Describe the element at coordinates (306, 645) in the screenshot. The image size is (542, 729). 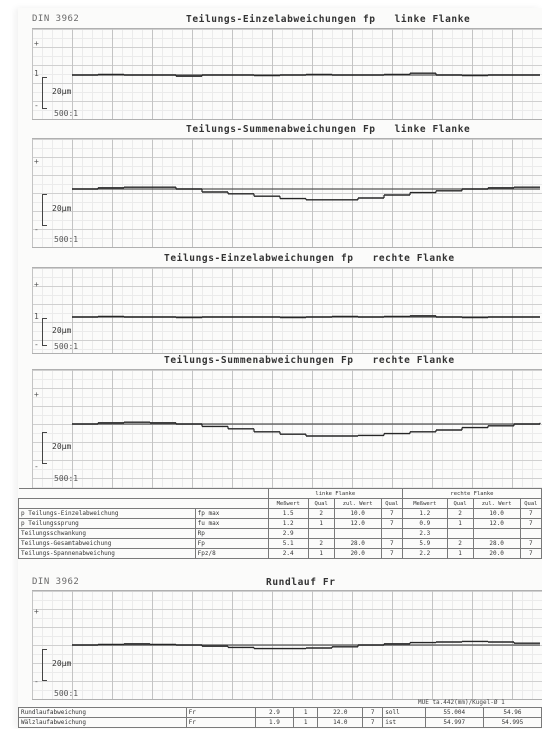
I see `deviation-trace-runout` at that location.